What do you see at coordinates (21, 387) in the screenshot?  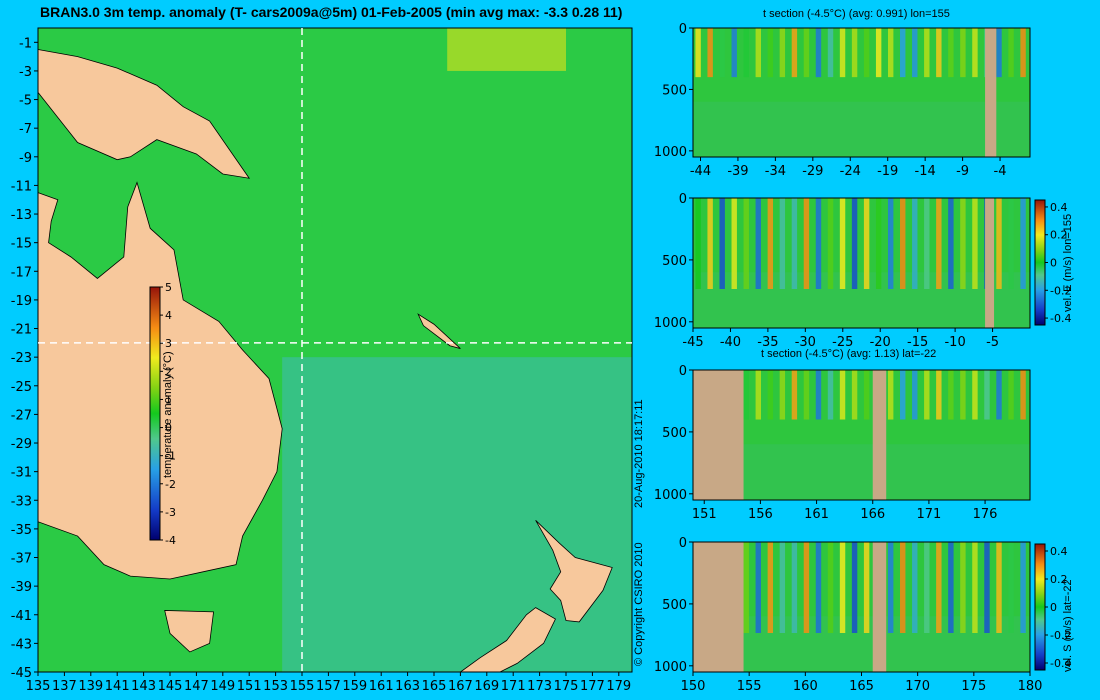 I see `map-ytick-label: -25` at bounding box center [21, 387].